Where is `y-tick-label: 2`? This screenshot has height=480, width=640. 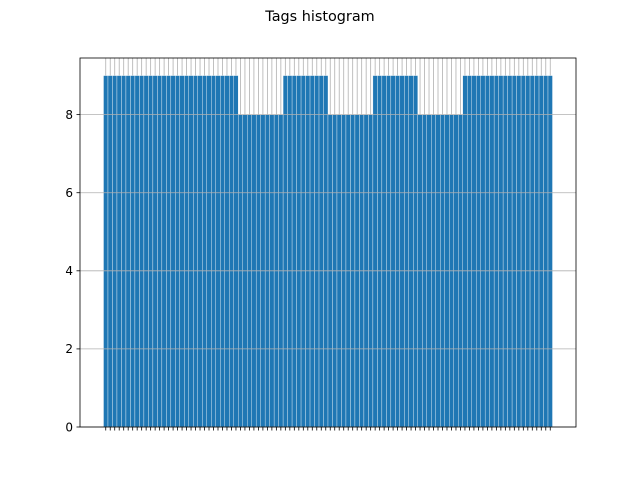
y-tick-label: 2 is located at coordinates (69, 349).